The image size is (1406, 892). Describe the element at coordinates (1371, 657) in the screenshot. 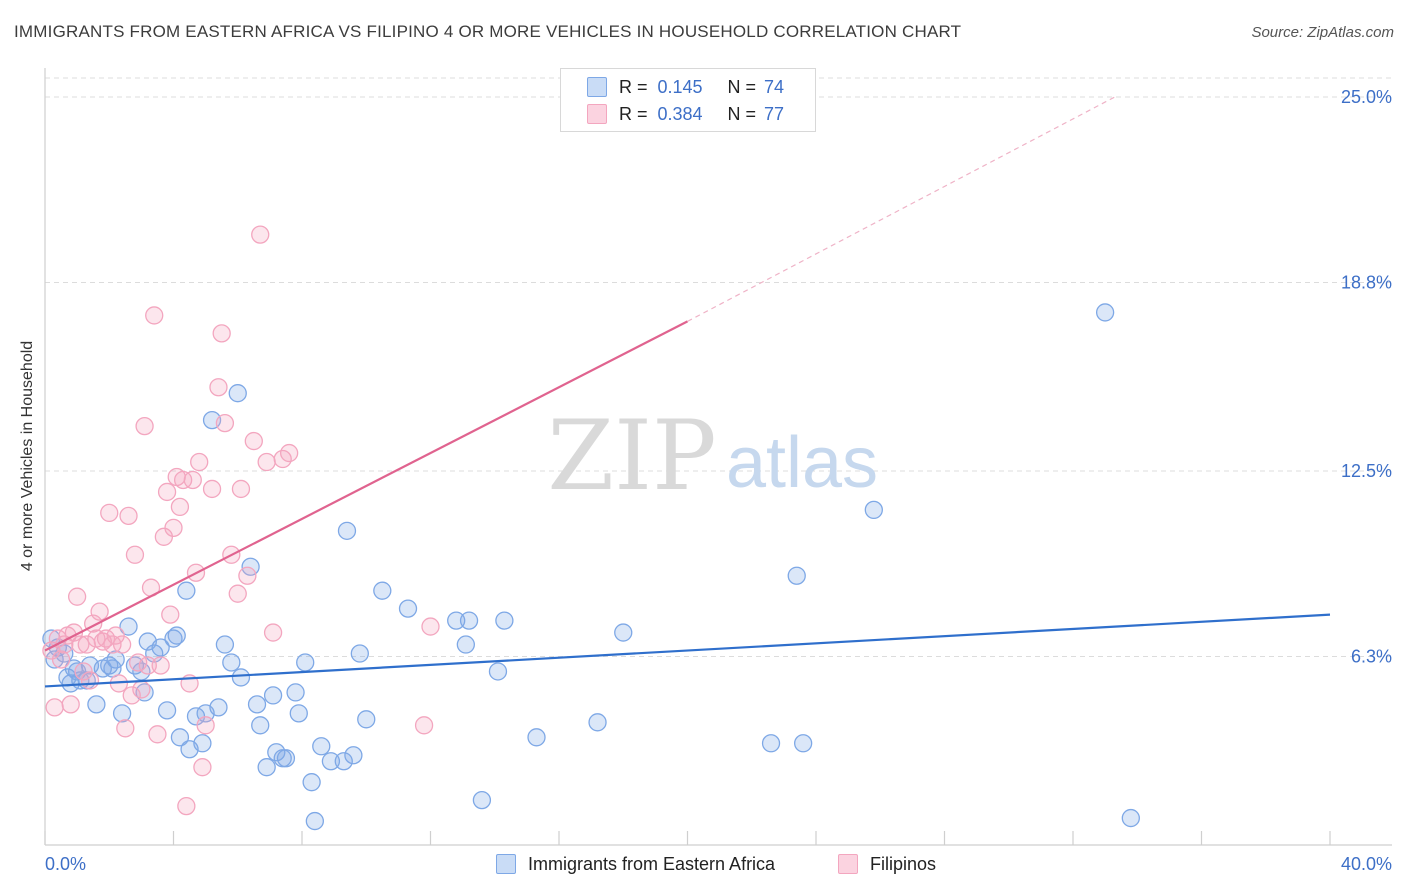

I see `y-tick-label: 6.3%` at that location.